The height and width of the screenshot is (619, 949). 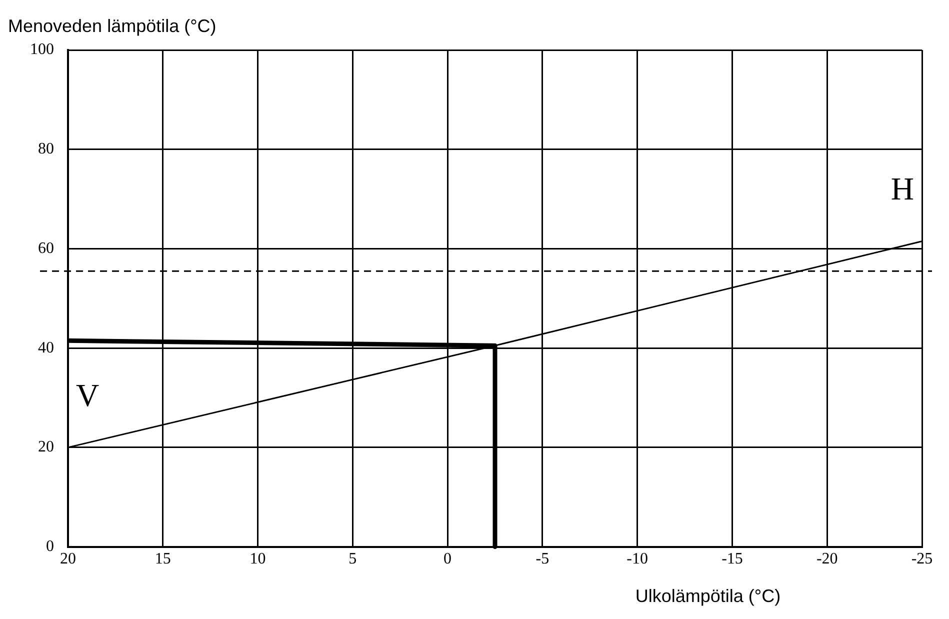 I want to click on x-tick-label: -15, so click(x=732, y=559).